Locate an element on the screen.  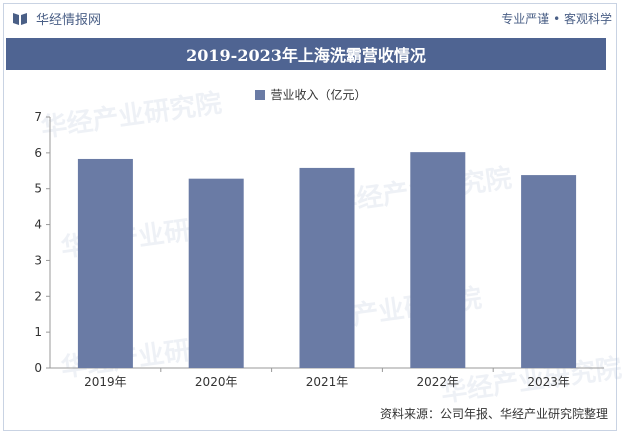
y-tick-label: 1 is located at coordinates (38, 332).